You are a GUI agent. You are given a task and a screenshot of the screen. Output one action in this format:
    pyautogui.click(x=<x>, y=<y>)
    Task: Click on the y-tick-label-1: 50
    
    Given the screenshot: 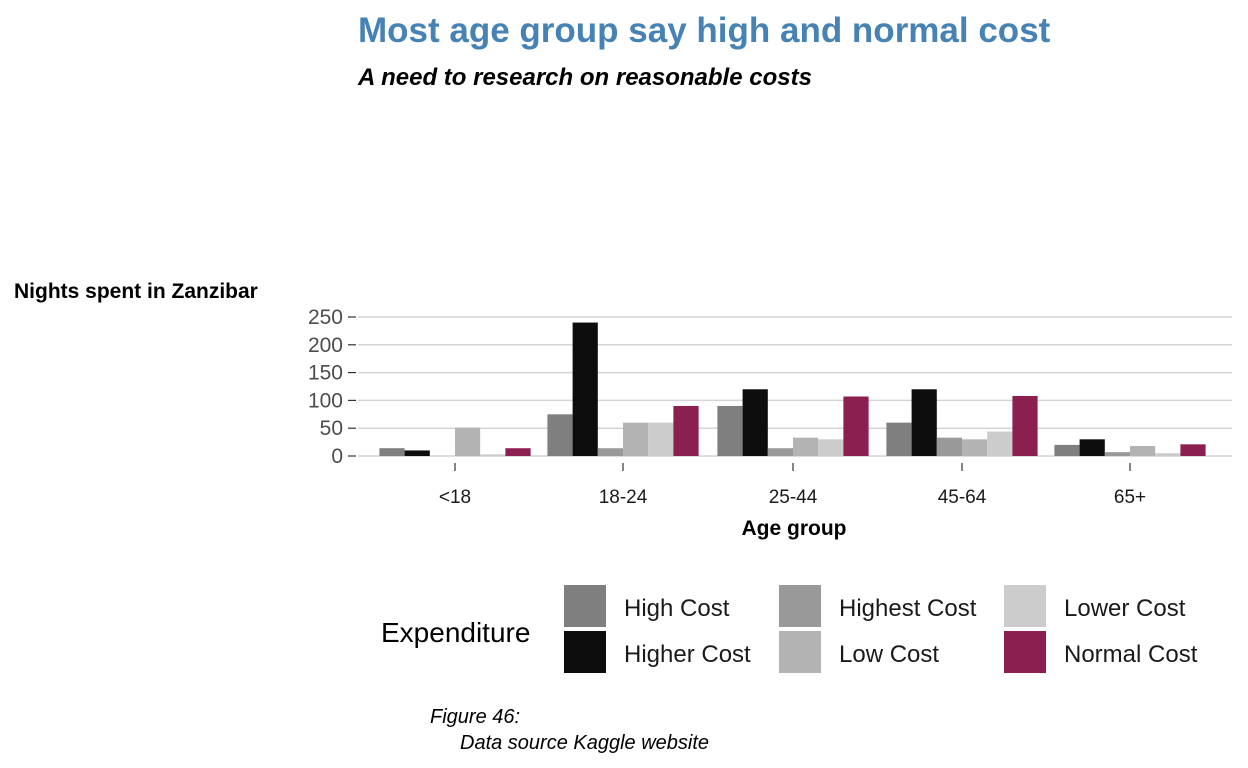 What is the action you would take?
    pyautogui.click(x=331, y=428)
    